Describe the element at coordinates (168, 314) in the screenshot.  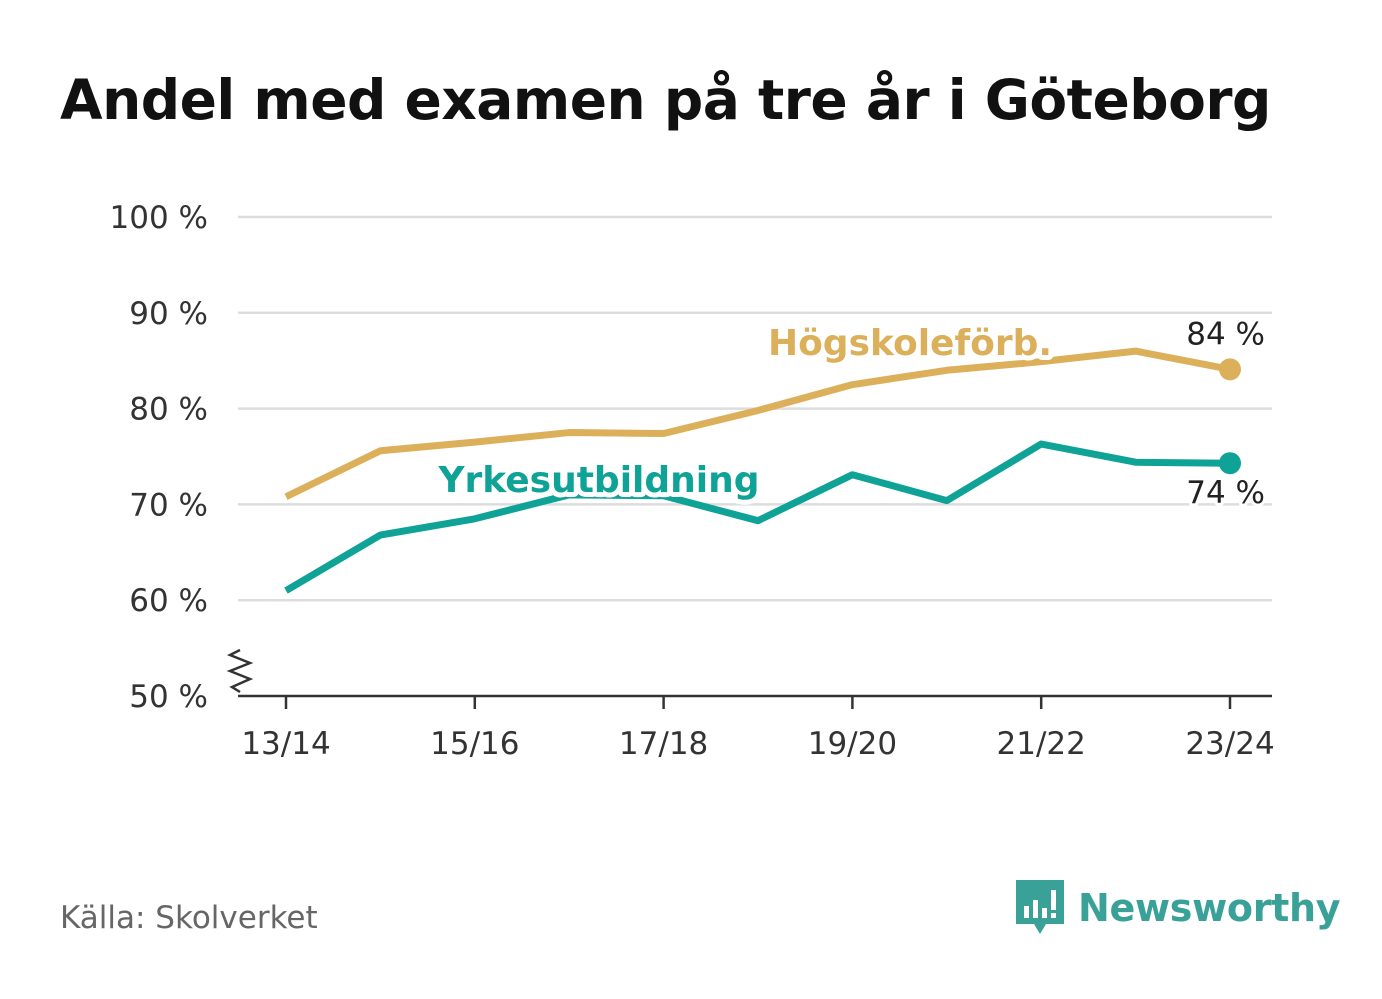
I see `y-tick-label: 90 %` at that location.